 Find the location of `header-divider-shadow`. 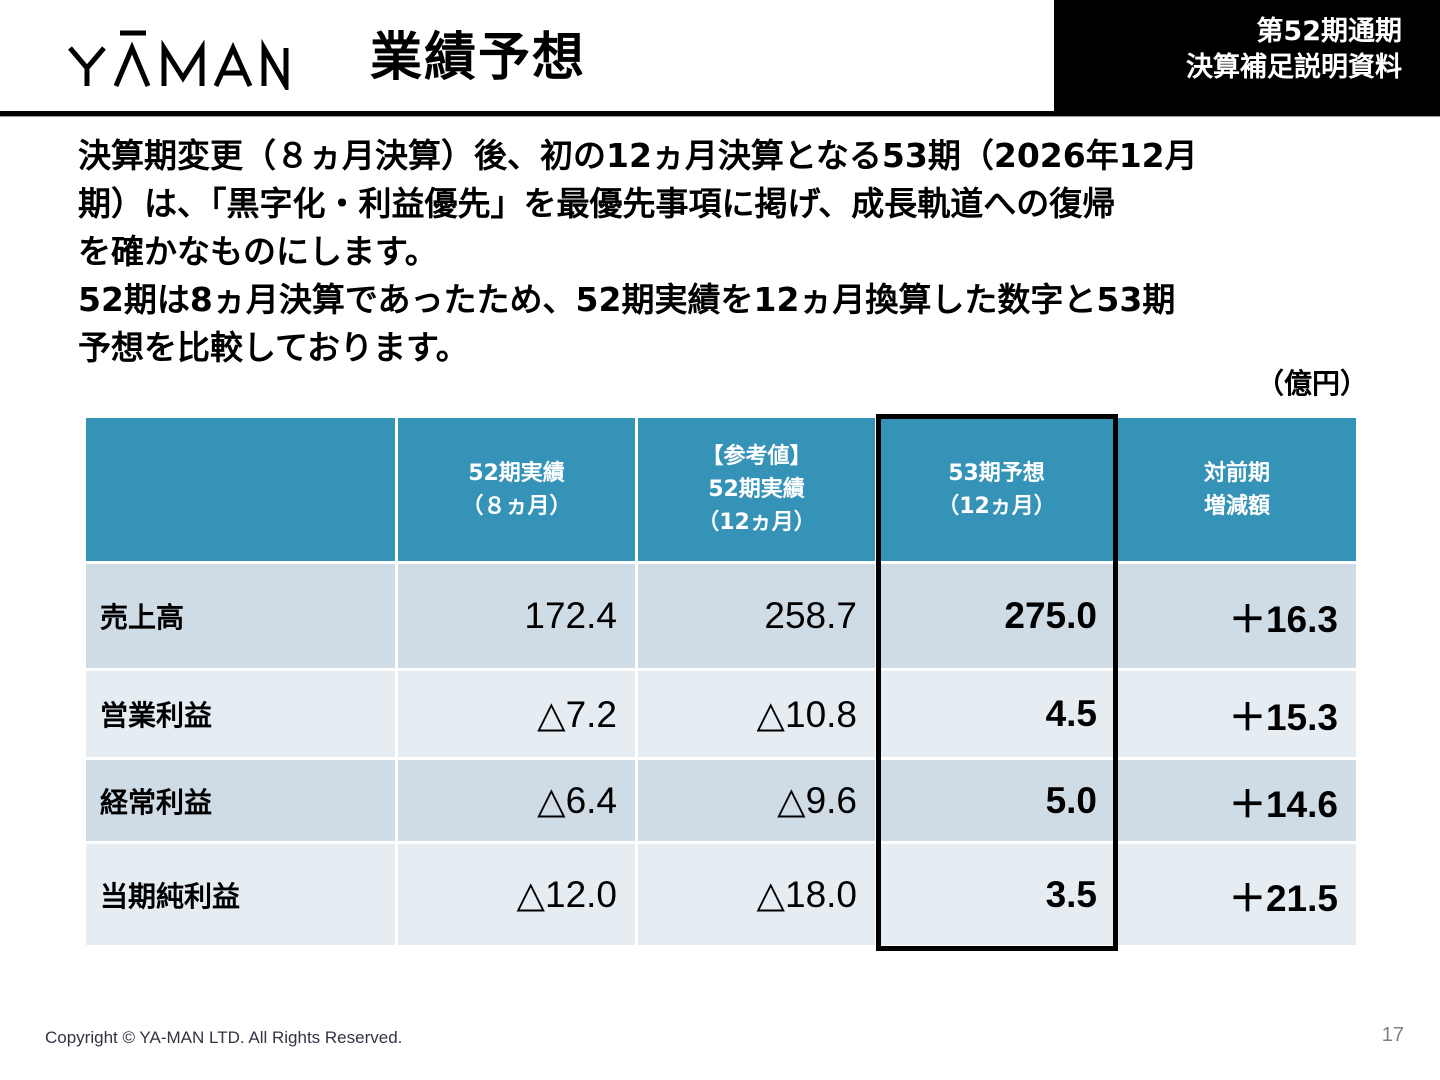

header-divider-shadow is located at coordinates (720, 116).